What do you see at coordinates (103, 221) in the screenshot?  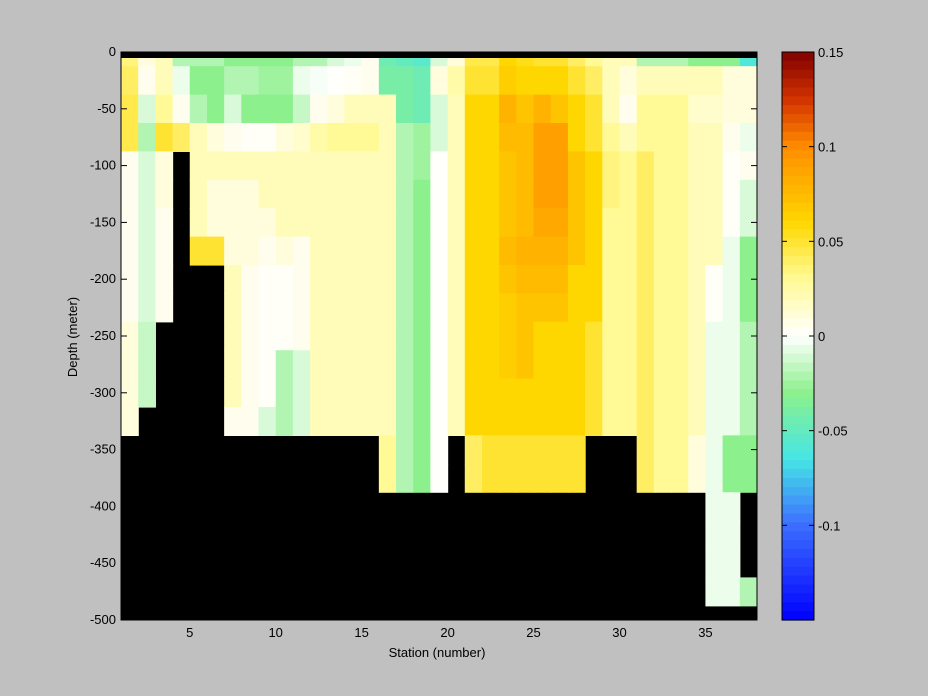 I see `y-tick-label: -150` at bounding box center [103, 221].